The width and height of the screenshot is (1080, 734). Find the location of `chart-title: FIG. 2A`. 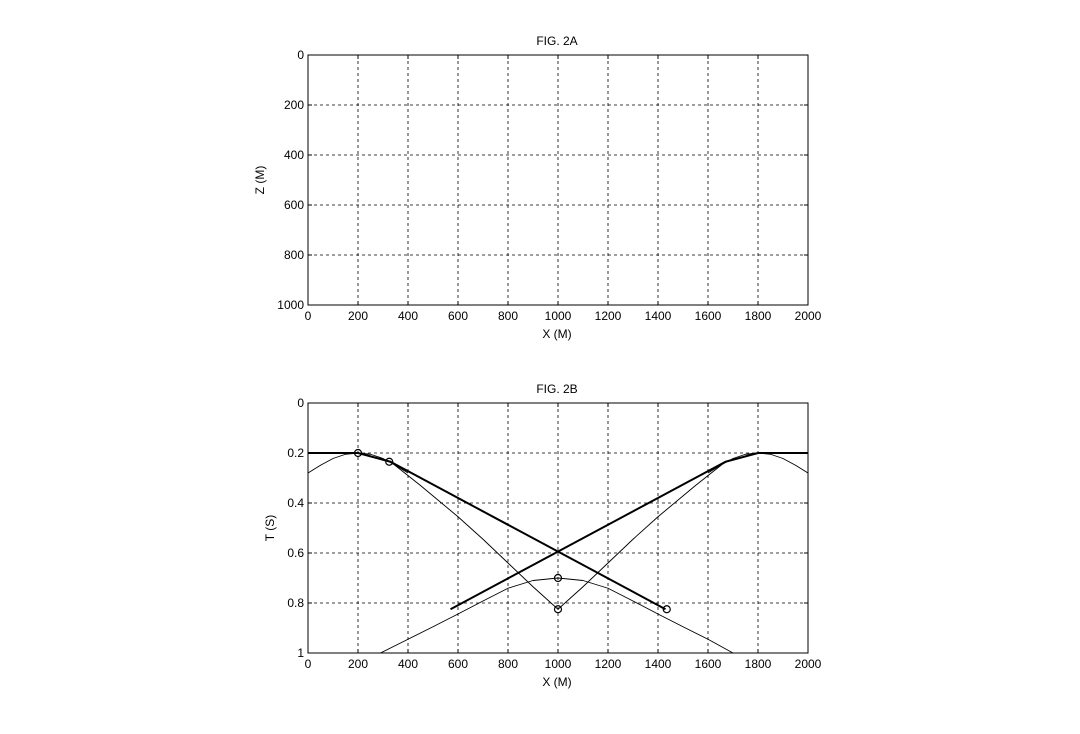

chart-title: FIG. 2A is located at coordinates (556, 41).